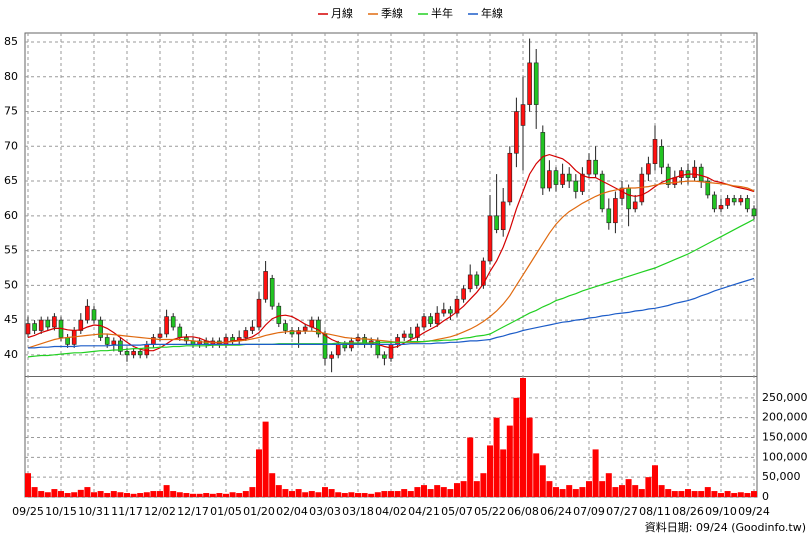  I want to click on y-tick-label: 75, so click(11, 111).